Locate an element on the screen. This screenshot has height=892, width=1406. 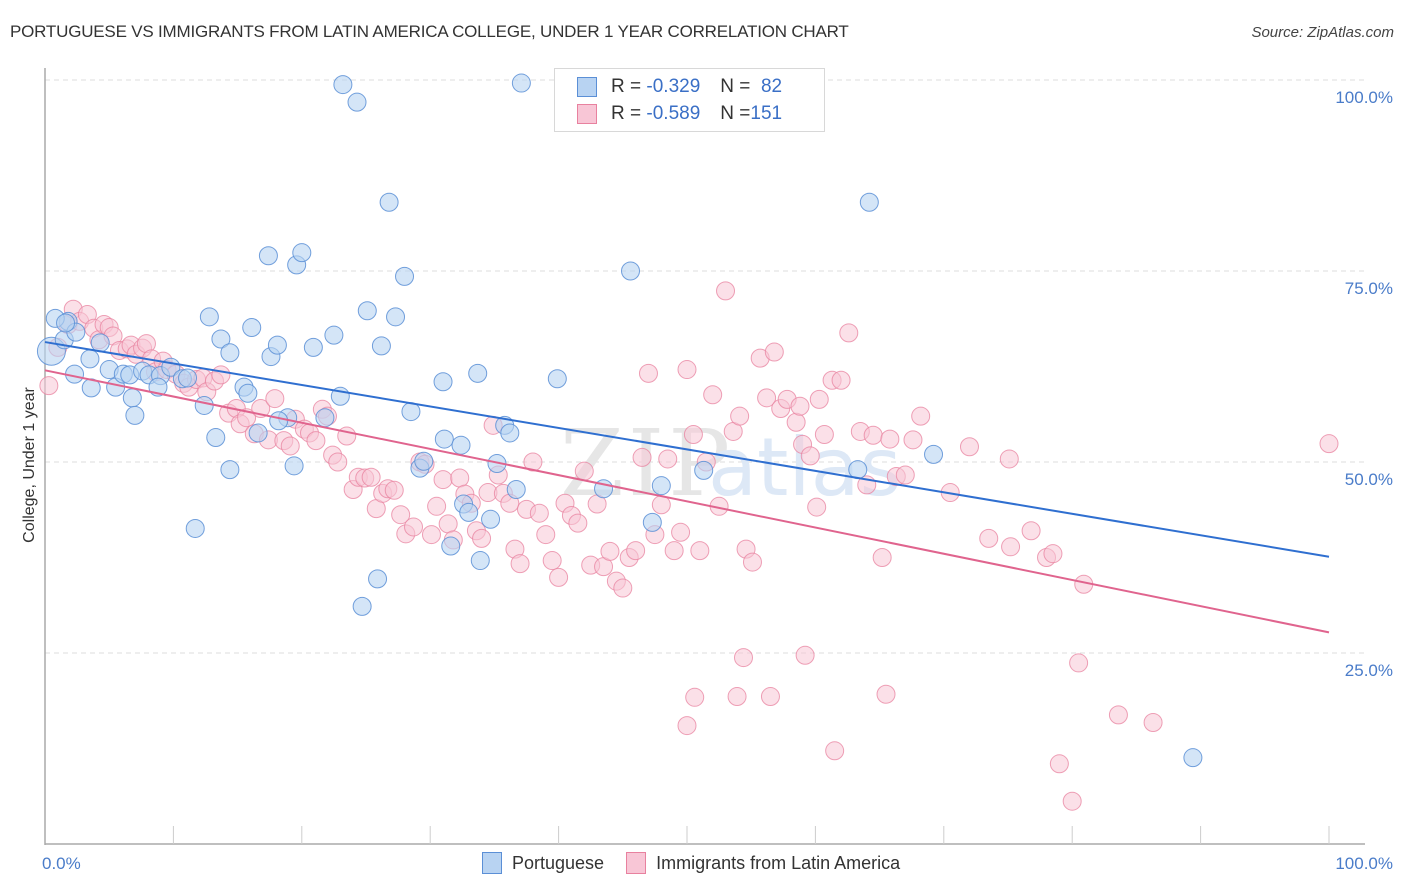
stats-row-immigrants: R = -0.589 N = 151 is located at coordinates (679, 114).